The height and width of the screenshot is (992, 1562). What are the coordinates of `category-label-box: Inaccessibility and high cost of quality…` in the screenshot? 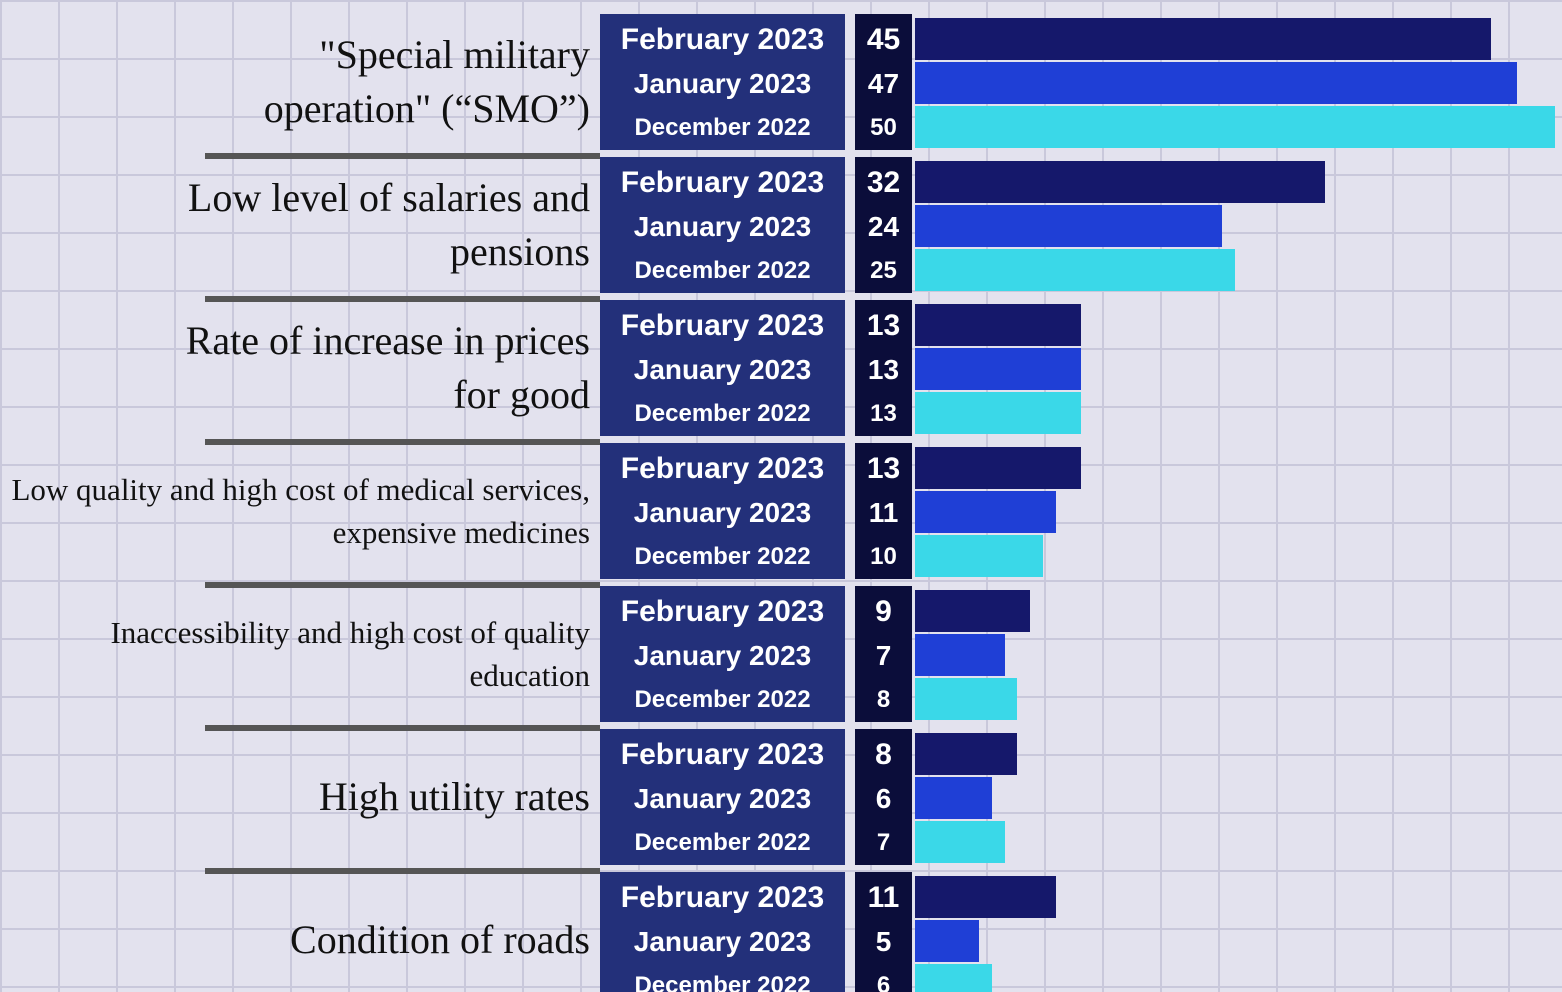 It's located at (295, 654).